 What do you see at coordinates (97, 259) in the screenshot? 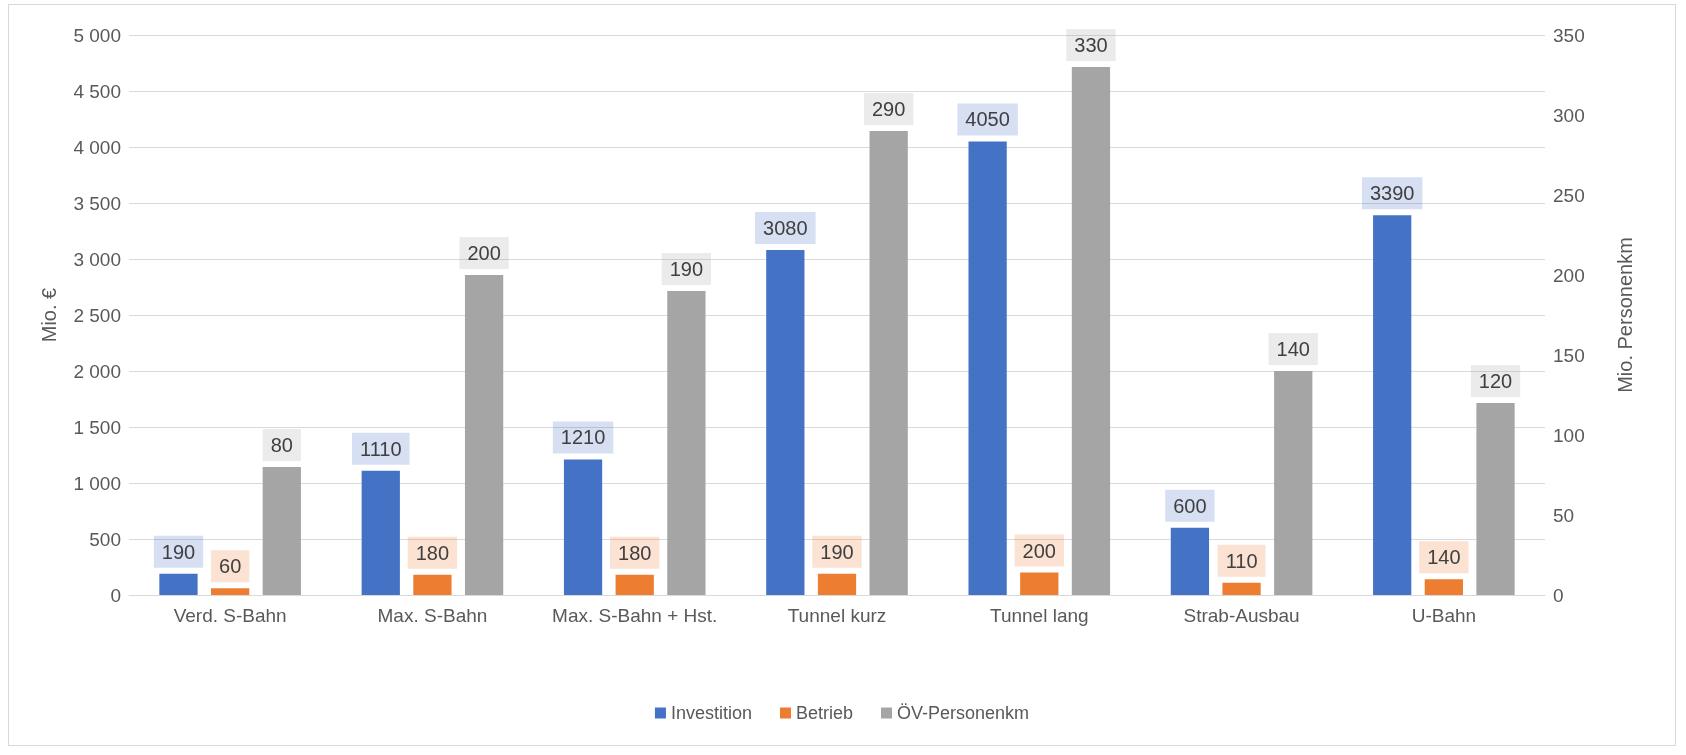
I see `y-tick-label: 3 000` at bounding box center [97, 259].